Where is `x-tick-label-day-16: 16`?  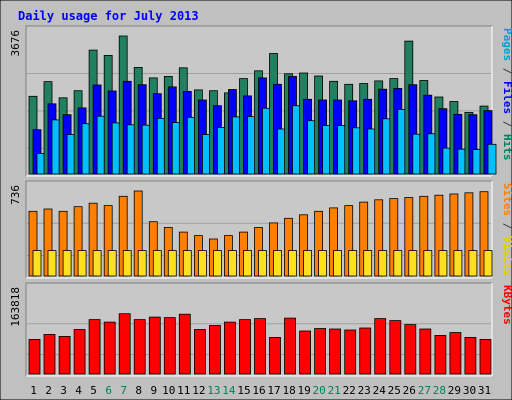
x-tick-label-day-16: 16 is located at coordinates (258, 390).